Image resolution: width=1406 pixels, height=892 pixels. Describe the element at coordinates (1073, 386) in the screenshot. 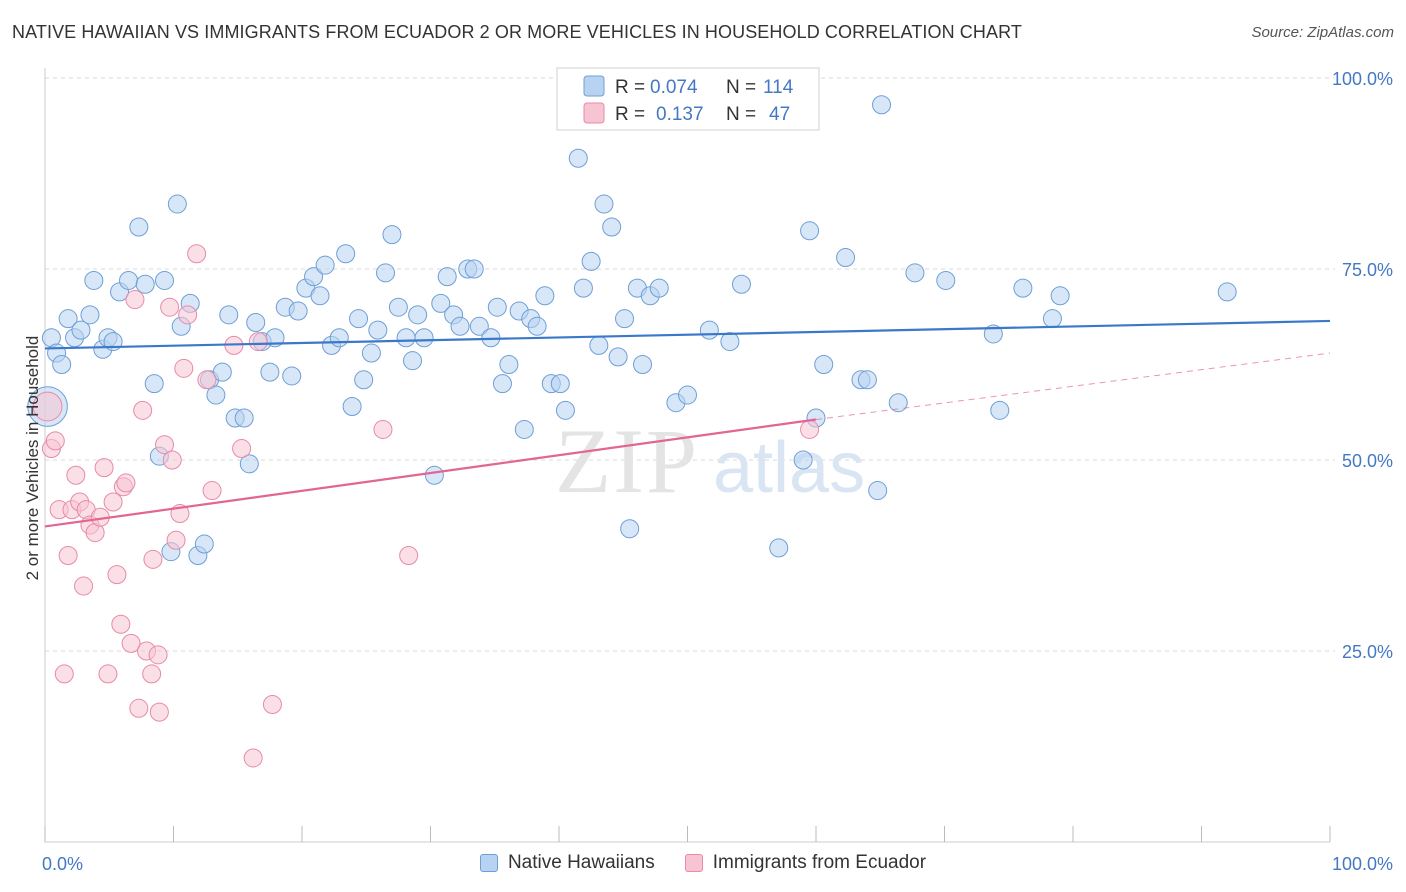

I see `ecuador-trendline-extension` at that location.